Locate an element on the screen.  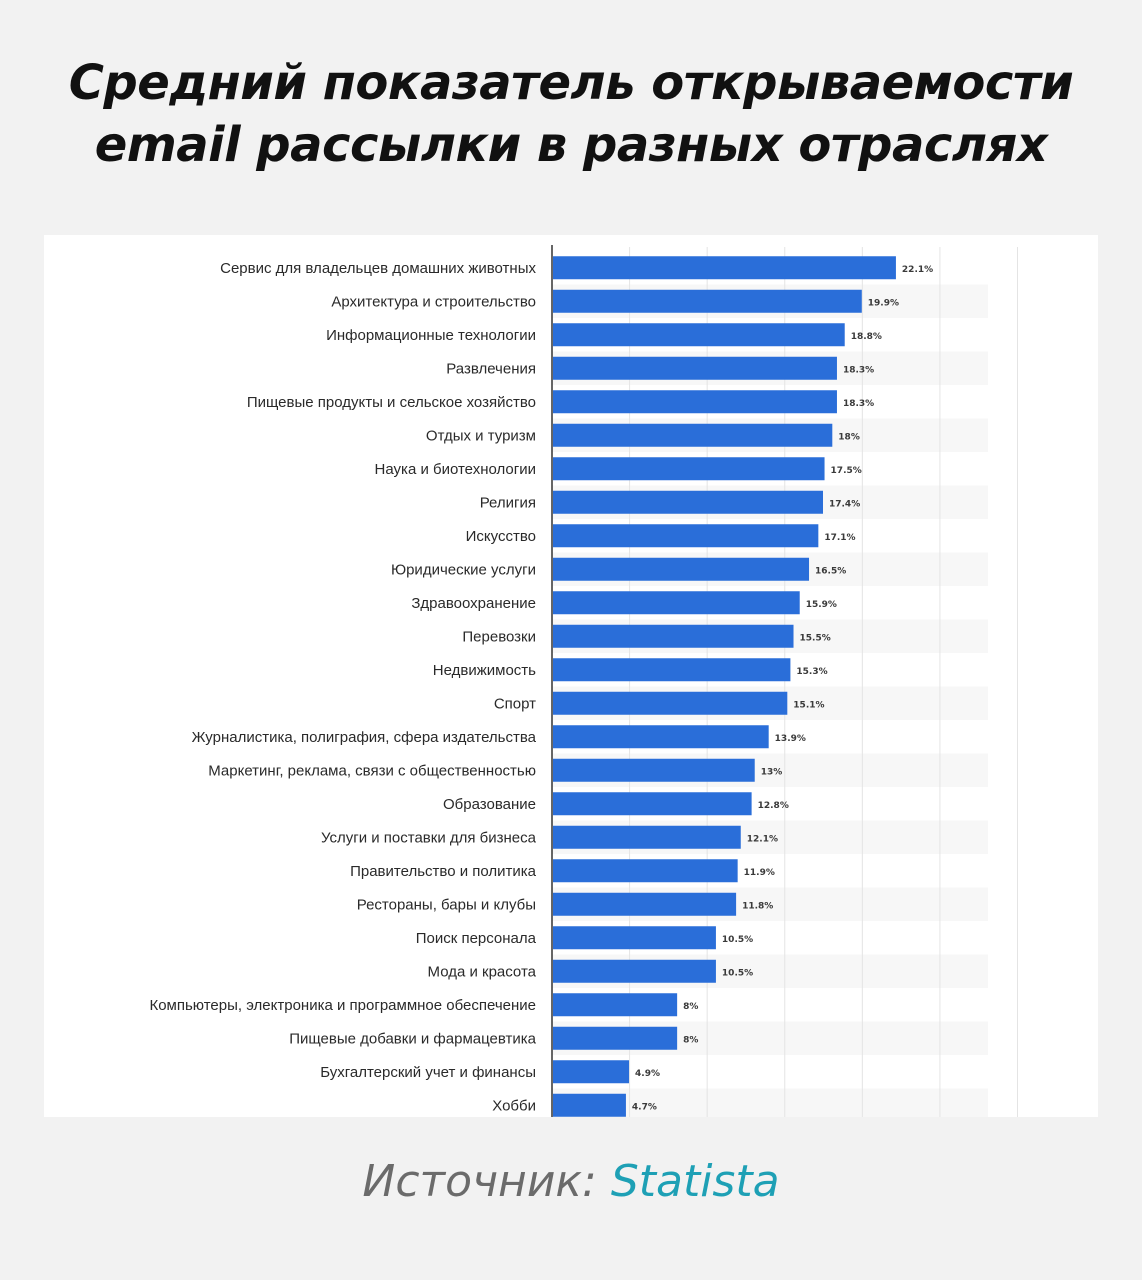
value-label: 17.4% is located at coordinates (844, 504).